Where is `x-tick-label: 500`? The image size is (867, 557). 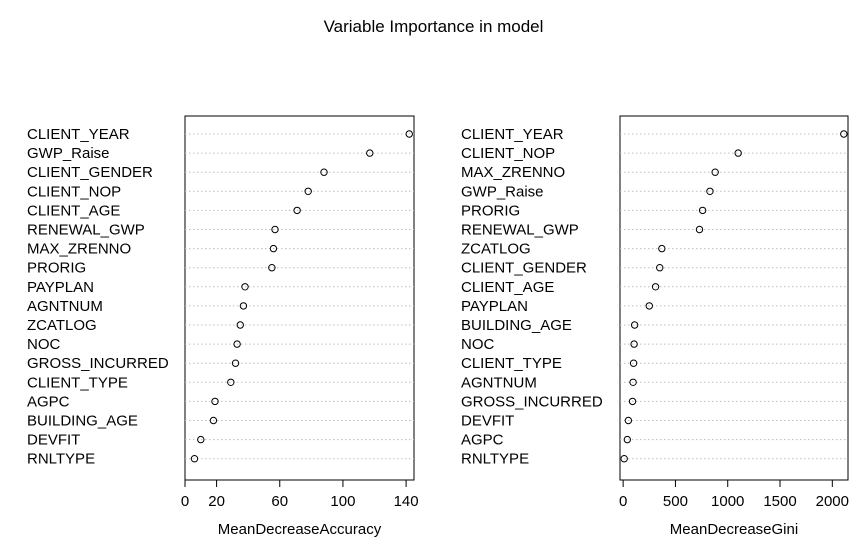
x-tick-label: 500 is located at coordinates (675, 501).